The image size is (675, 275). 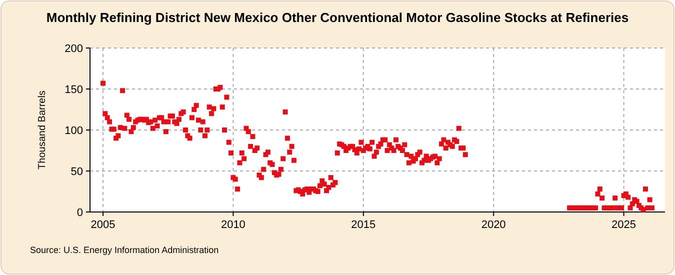 What do you see at coordinates (624, 225) in the screenshot?
I see `x-tick-label: 2025` at bounding box center [624, 225].